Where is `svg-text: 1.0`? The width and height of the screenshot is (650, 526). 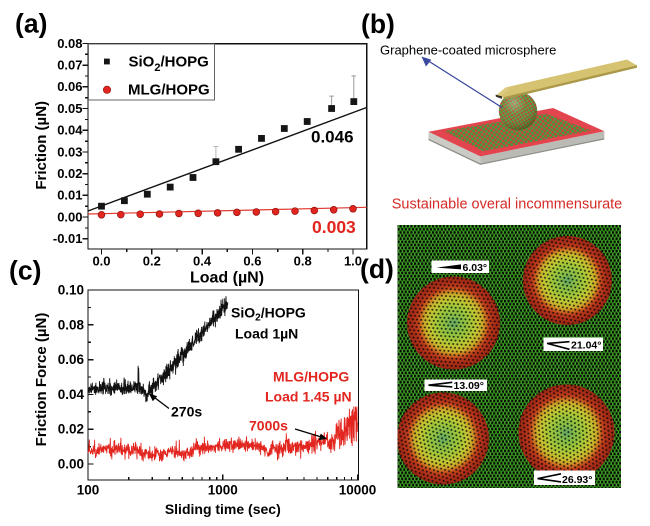 svg-text: 1.0 is located at coordinates (353, 261).